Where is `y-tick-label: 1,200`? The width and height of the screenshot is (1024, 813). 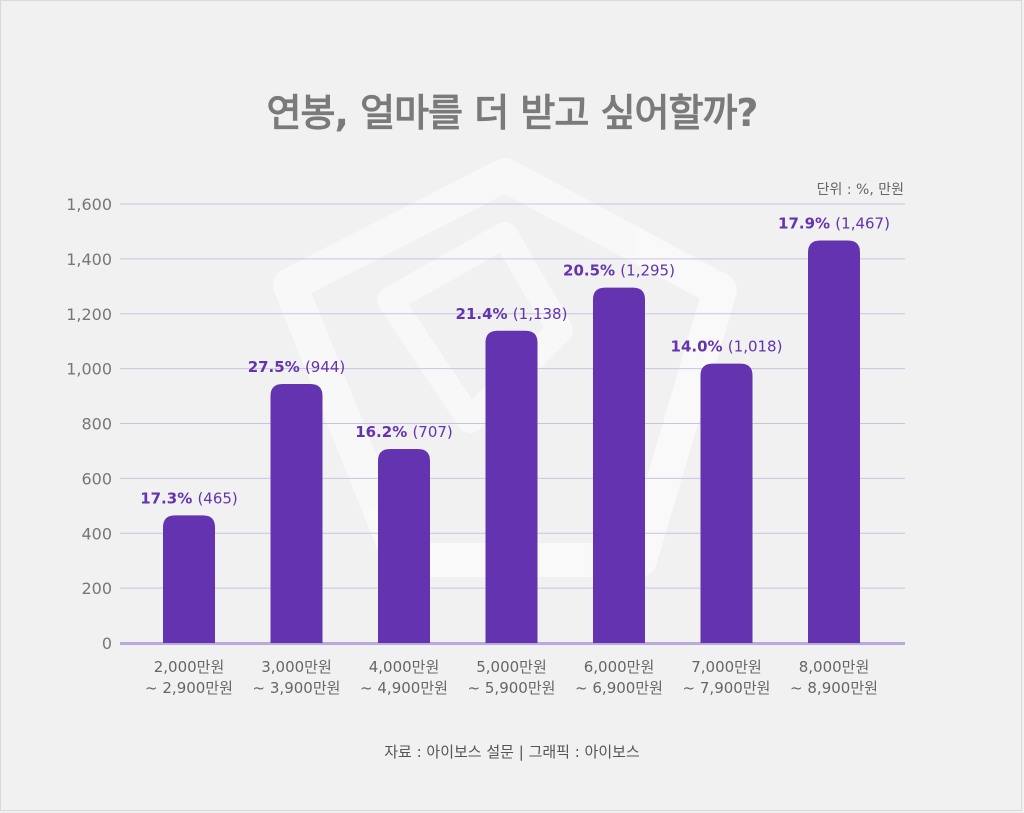
y-tick-label: 1,200 is located at coordinates (89, 314).